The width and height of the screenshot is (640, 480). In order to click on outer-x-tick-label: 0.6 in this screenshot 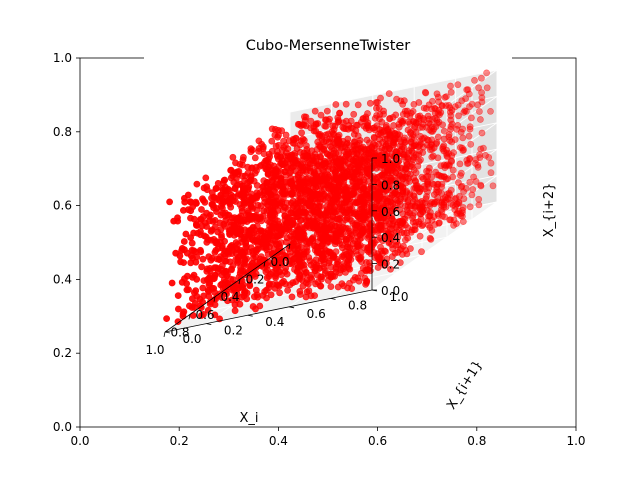, I will do `click(377, 441)`.